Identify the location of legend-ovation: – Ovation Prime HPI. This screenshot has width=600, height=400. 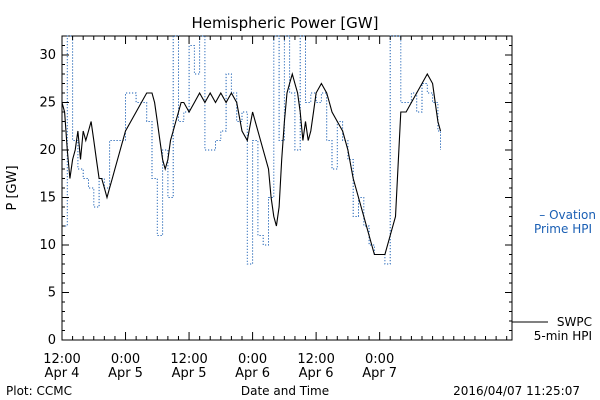
(565, 222).